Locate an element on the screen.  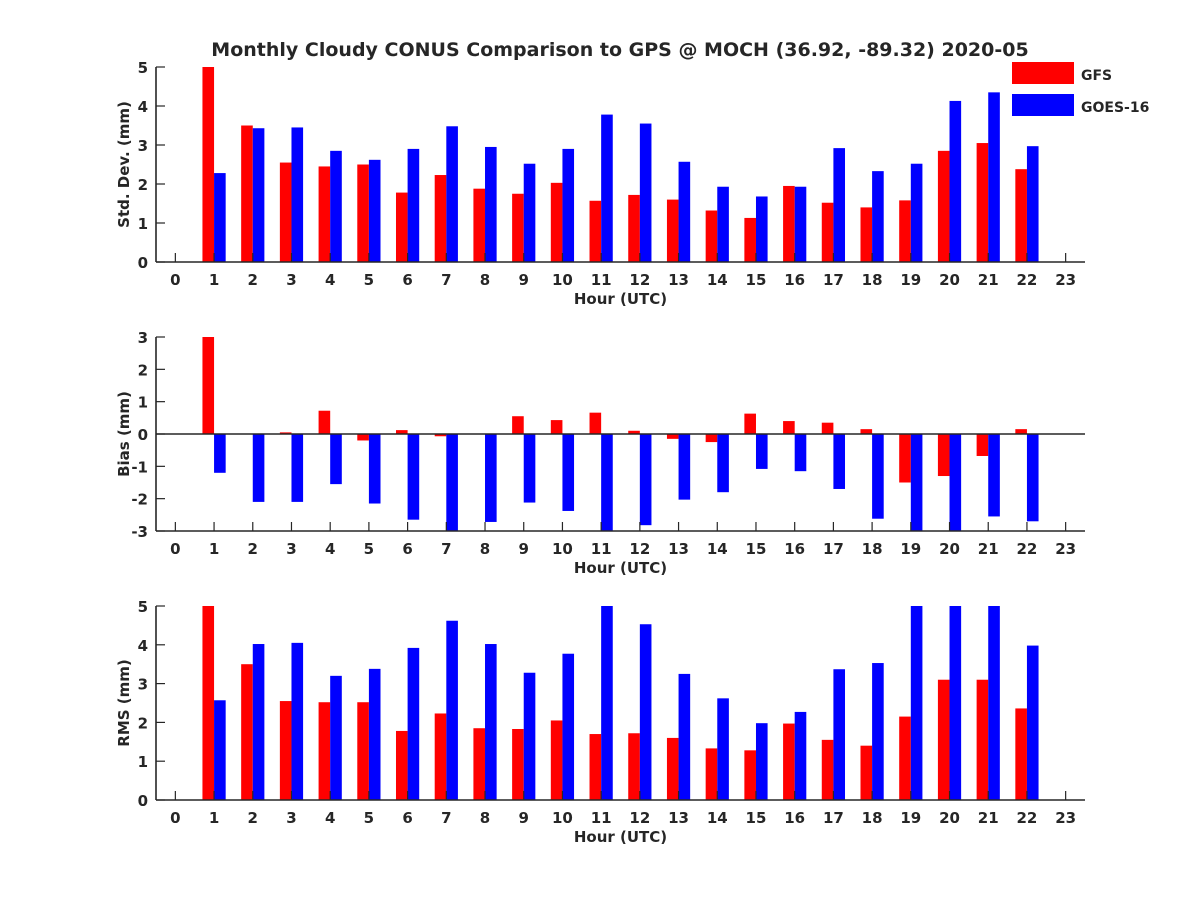
bias-bar-goes-h22 is located at coordinates (1032, 478).